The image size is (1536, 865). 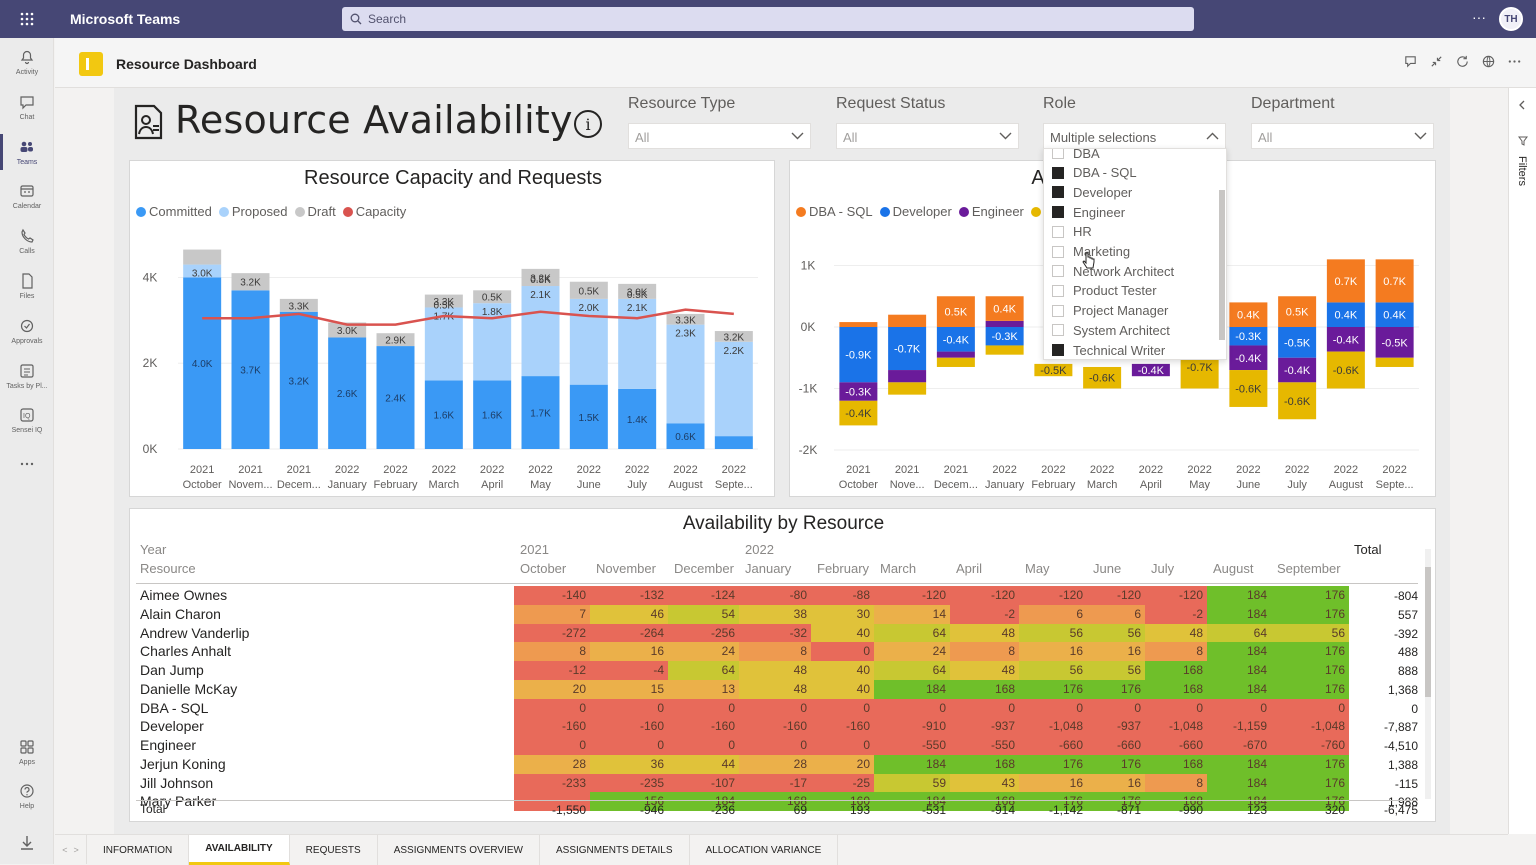 I want to click on slicer-department: All, so click(x=1342, y=136).